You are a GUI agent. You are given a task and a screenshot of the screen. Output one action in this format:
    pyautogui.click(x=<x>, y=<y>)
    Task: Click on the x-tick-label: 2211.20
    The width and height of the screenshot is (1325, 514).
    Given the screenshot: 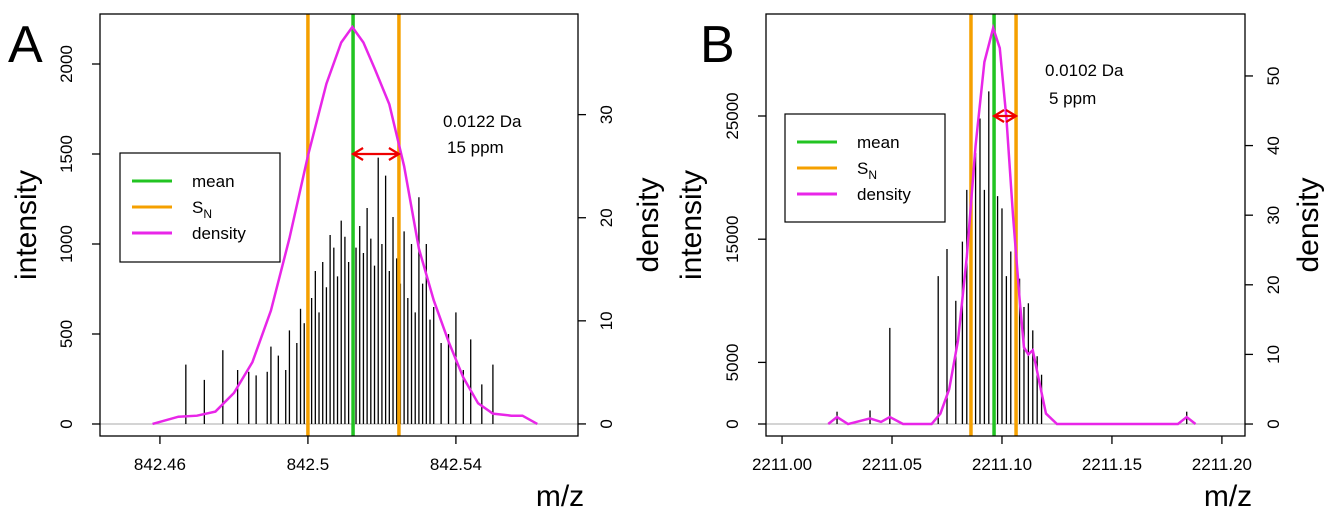 What is the action you would take?
    pyautogui.click(x=1222, y=464)
    